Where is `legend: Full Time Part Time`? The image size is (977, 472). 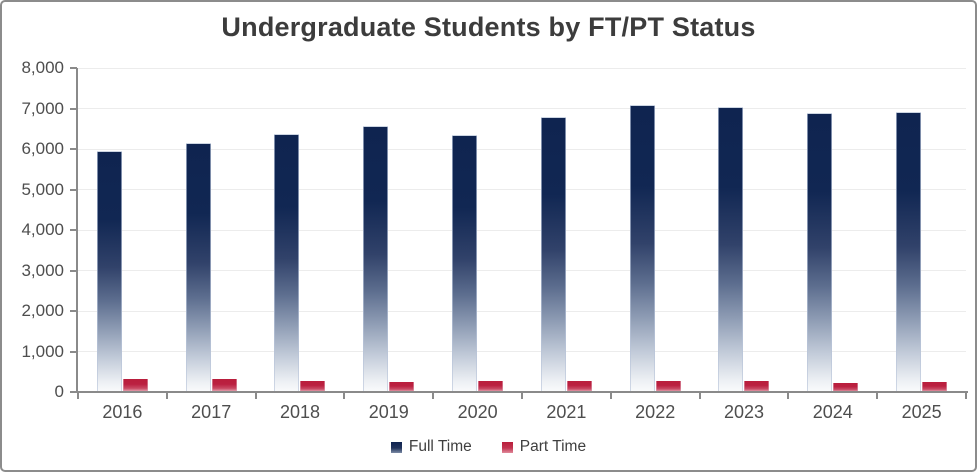
legend: Full Time Part Time is located at coordinates (488, 447).